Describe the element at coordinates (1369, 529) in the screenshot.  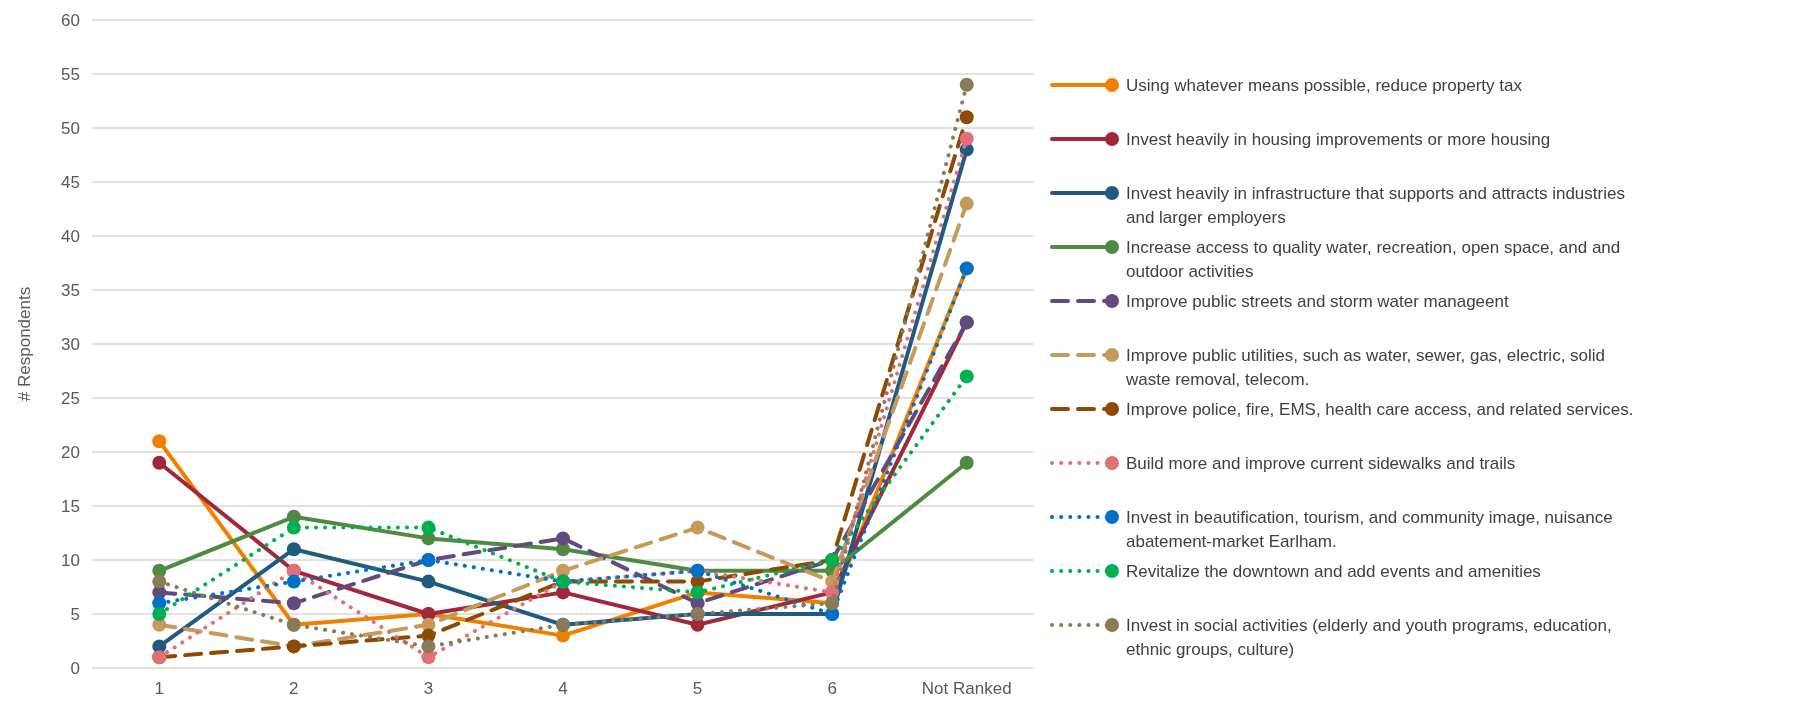
I see `legend-label: Invest in beautification, tourism, and community image, nuisance abatement-market Earlham.` at that location.